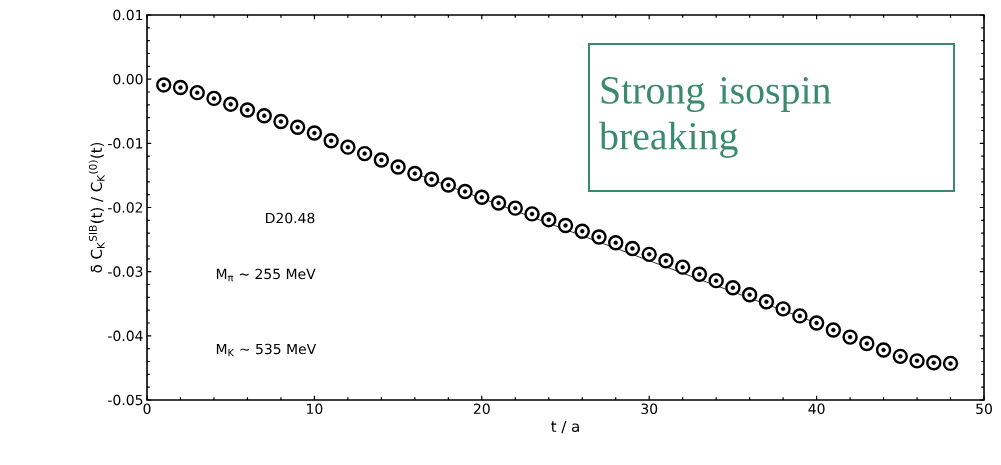  I want to click on x-tick-label: 0, so click(147, 409).